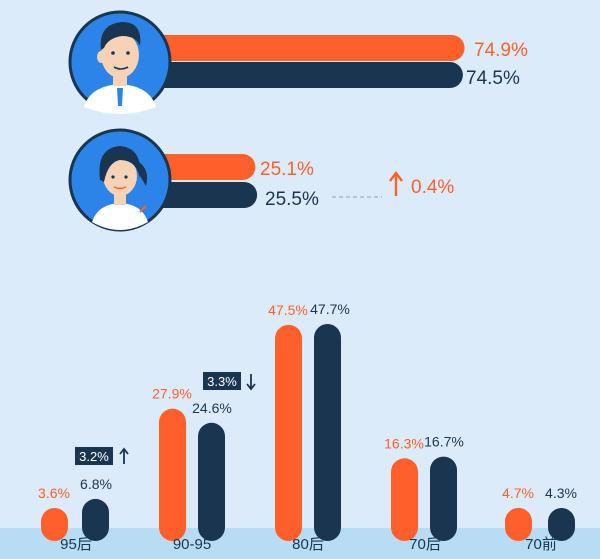  What do you see at coordinates (561, 493) in the screenshot?
I see `value-label-navy-70前: 4.3%` at bounding box center [561, 493].